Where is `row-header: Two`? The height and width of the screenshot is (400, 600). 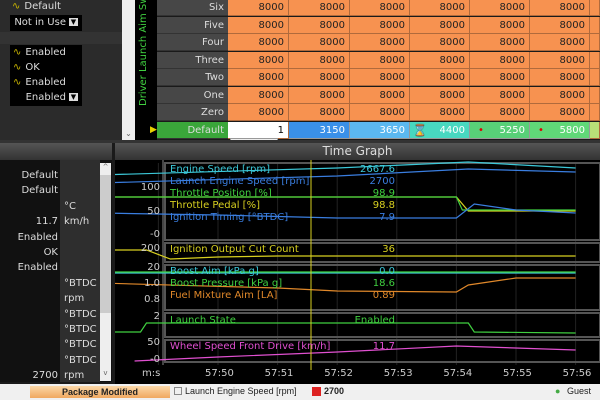
row-header: Two is located at coordinates (192, 77).